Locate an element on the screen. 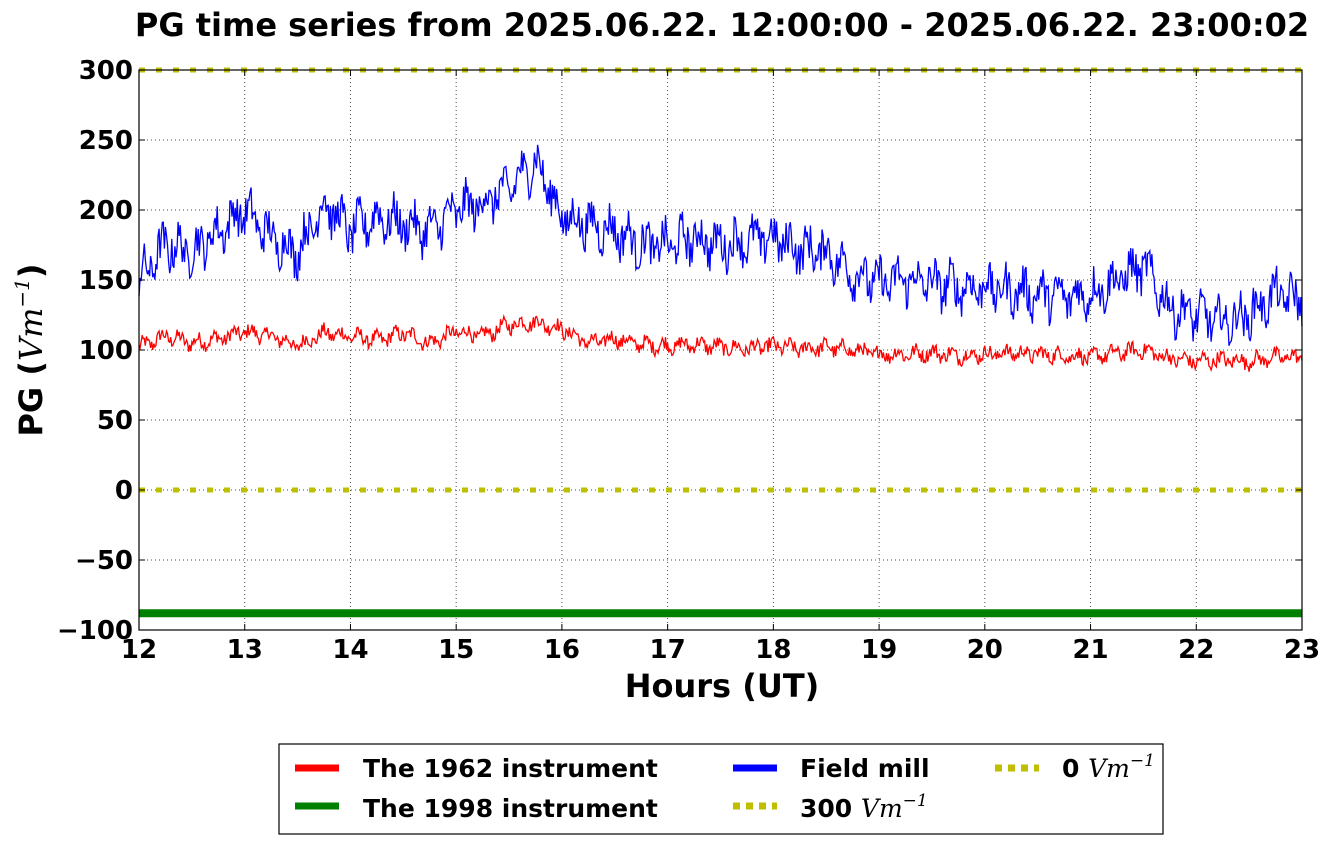  series-line-the-1962-instrument is located at coordinates (720, 343).